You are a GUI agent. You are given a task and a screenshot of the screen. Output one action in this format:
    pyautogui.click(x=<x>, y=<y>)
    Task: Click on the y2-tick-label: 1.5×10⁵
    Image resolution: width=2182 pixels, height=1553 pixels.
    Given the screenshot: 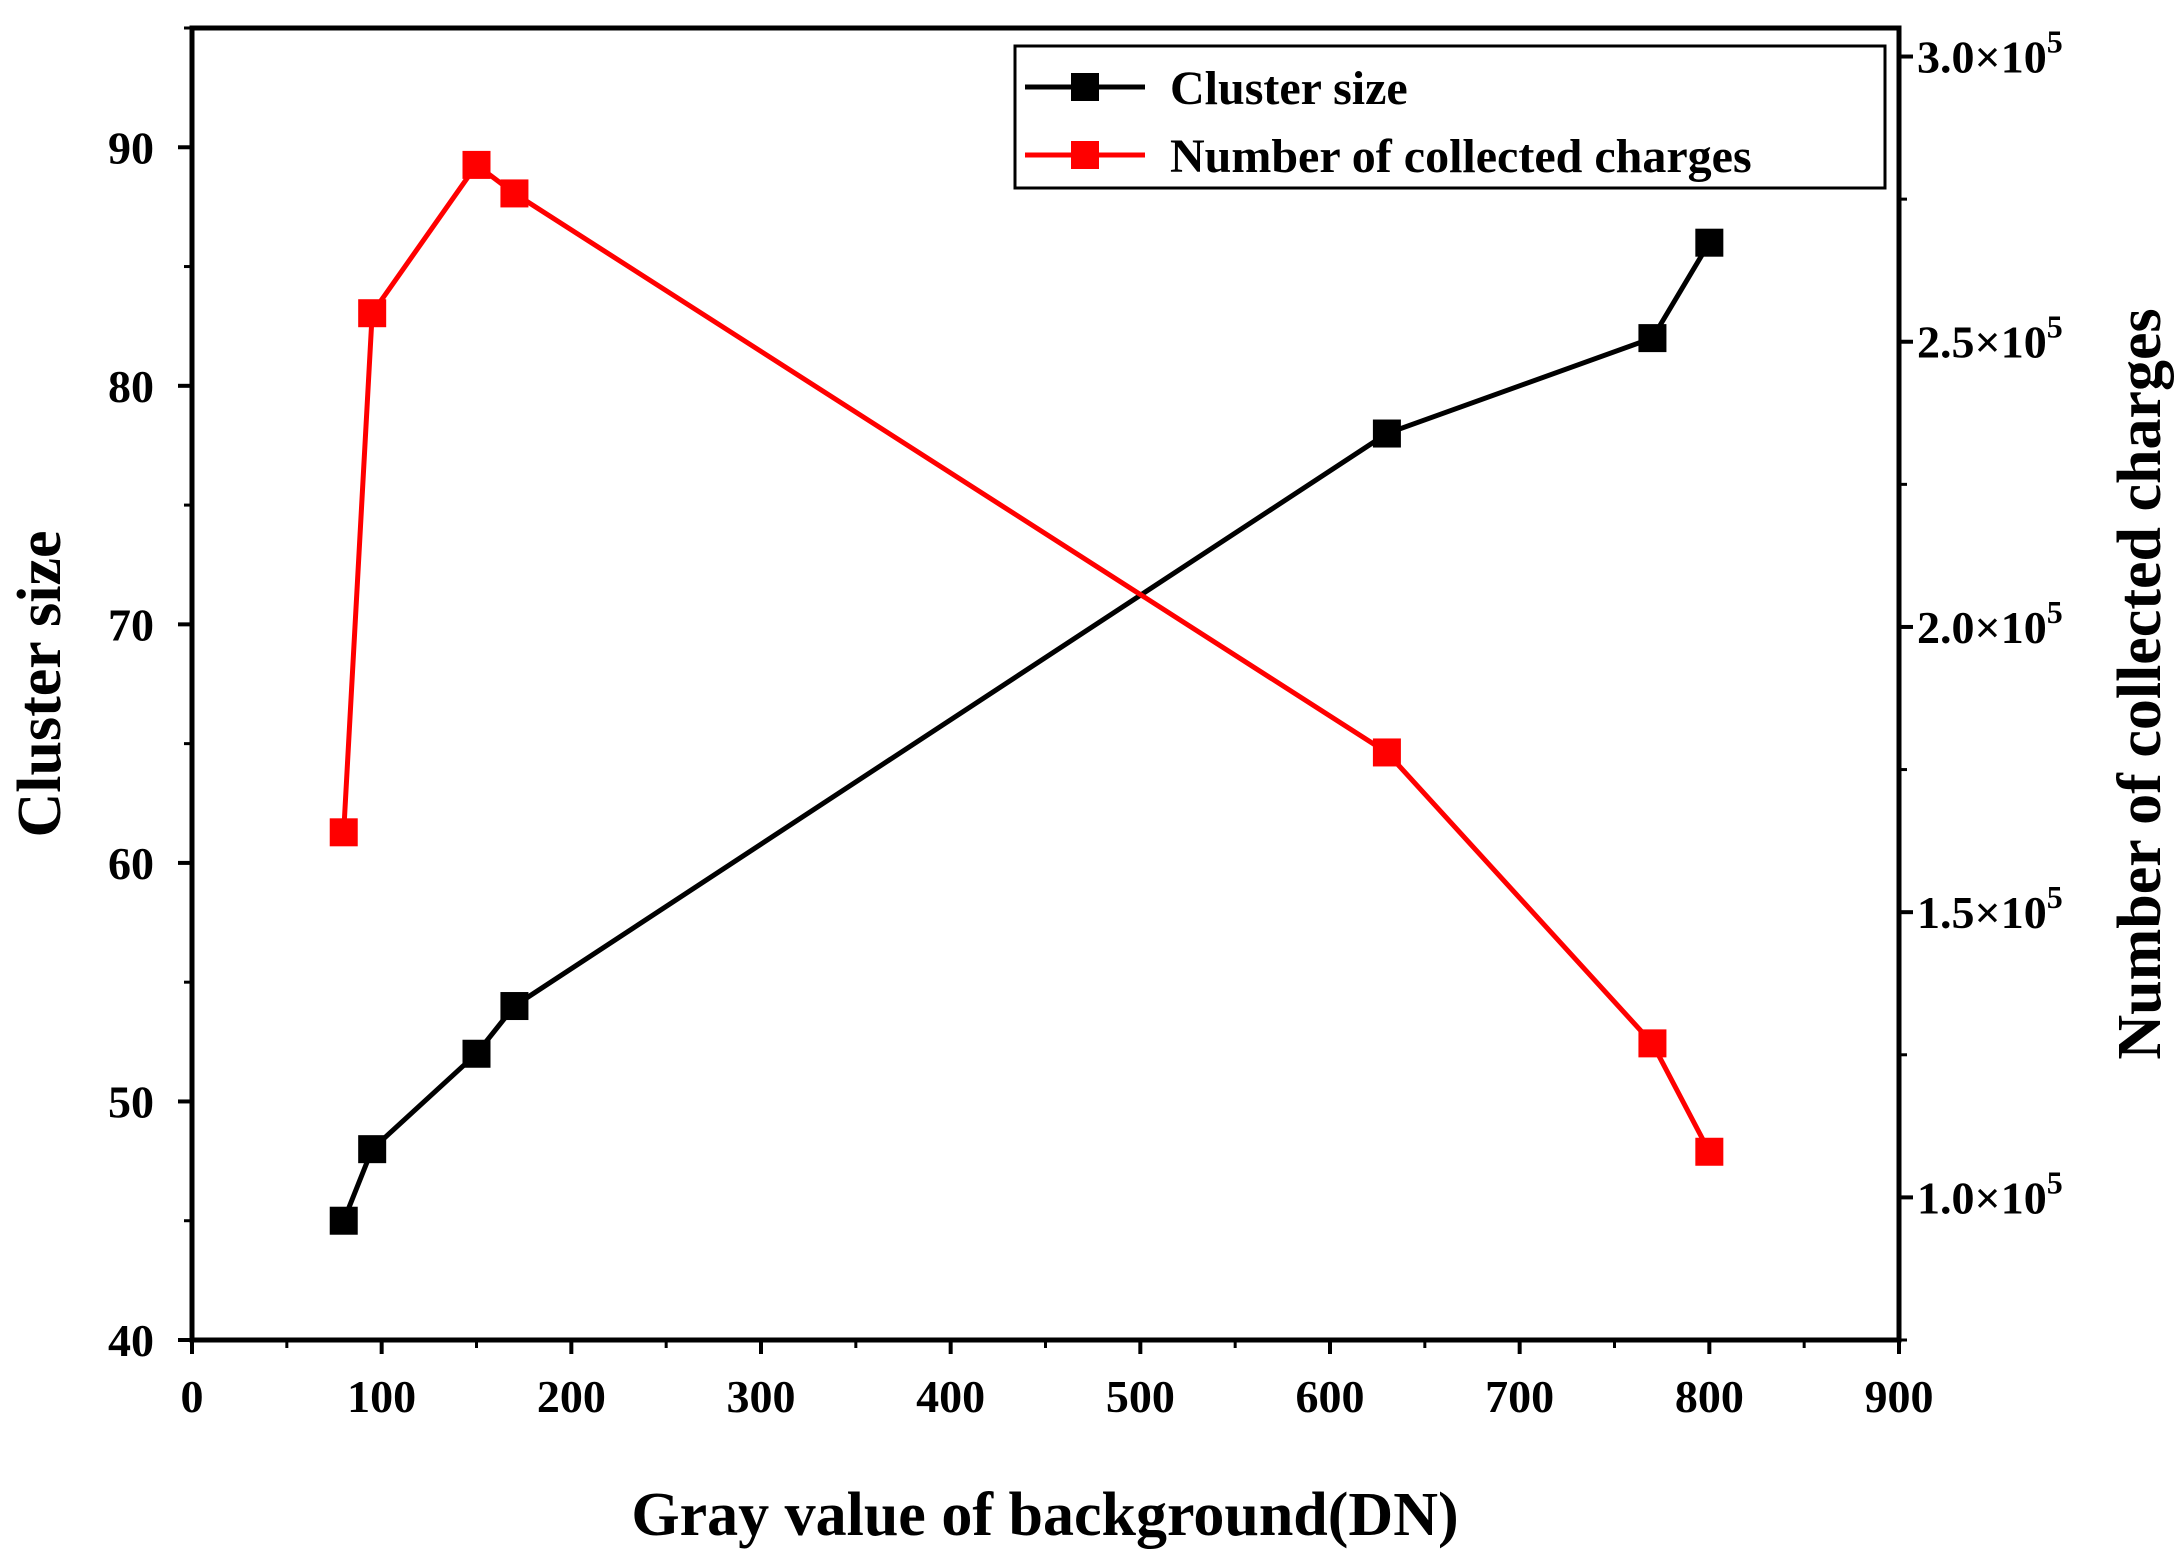 What is the action you would take?
    pyautogui.click(x=1990, y=908)
    